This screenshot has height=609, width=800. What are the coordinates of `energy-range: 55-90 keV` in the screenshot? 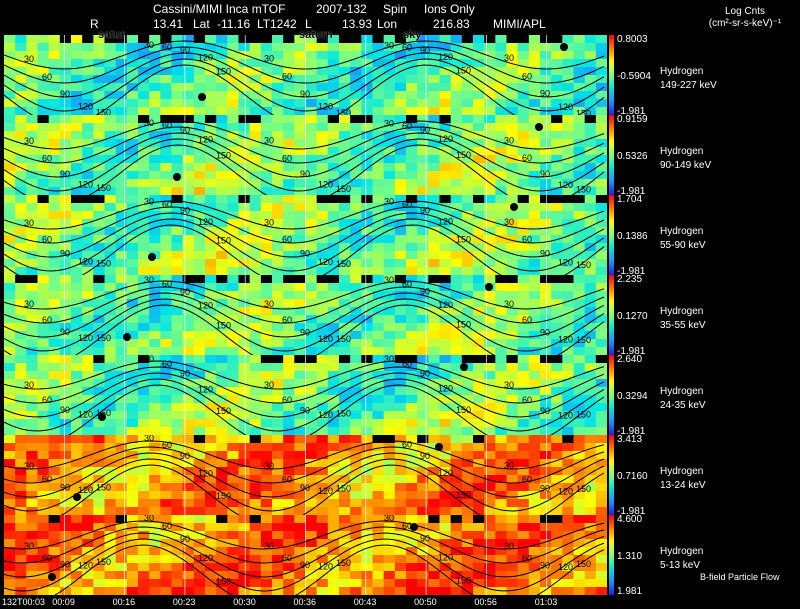 It's located at (683, 245).